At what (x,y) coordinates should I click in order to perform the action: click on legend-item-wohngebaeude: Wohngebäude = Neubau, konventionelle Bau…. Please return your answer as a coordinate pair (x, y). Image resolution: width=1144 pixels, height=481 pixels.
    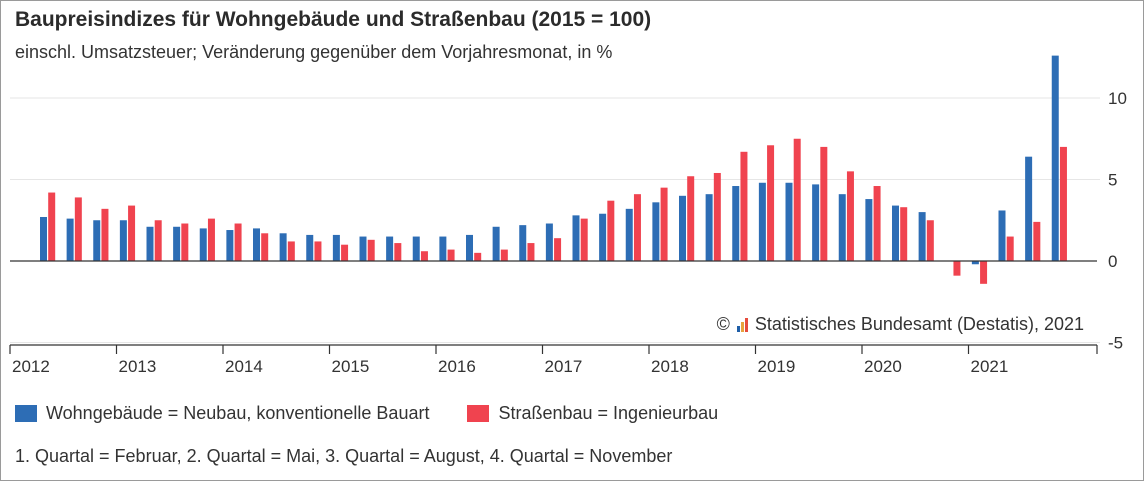
    Looking at the image, I should click on (222, 413).